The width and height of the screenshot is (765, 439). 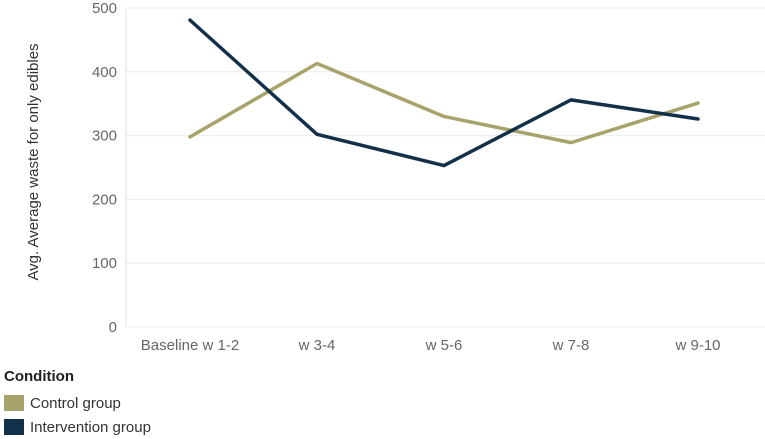 What do you see at coordinates (104, 168) in the screenshot?
I see `y-axis-ticks: 0 100 200 300 400 500` at bounding box center [104, 168].